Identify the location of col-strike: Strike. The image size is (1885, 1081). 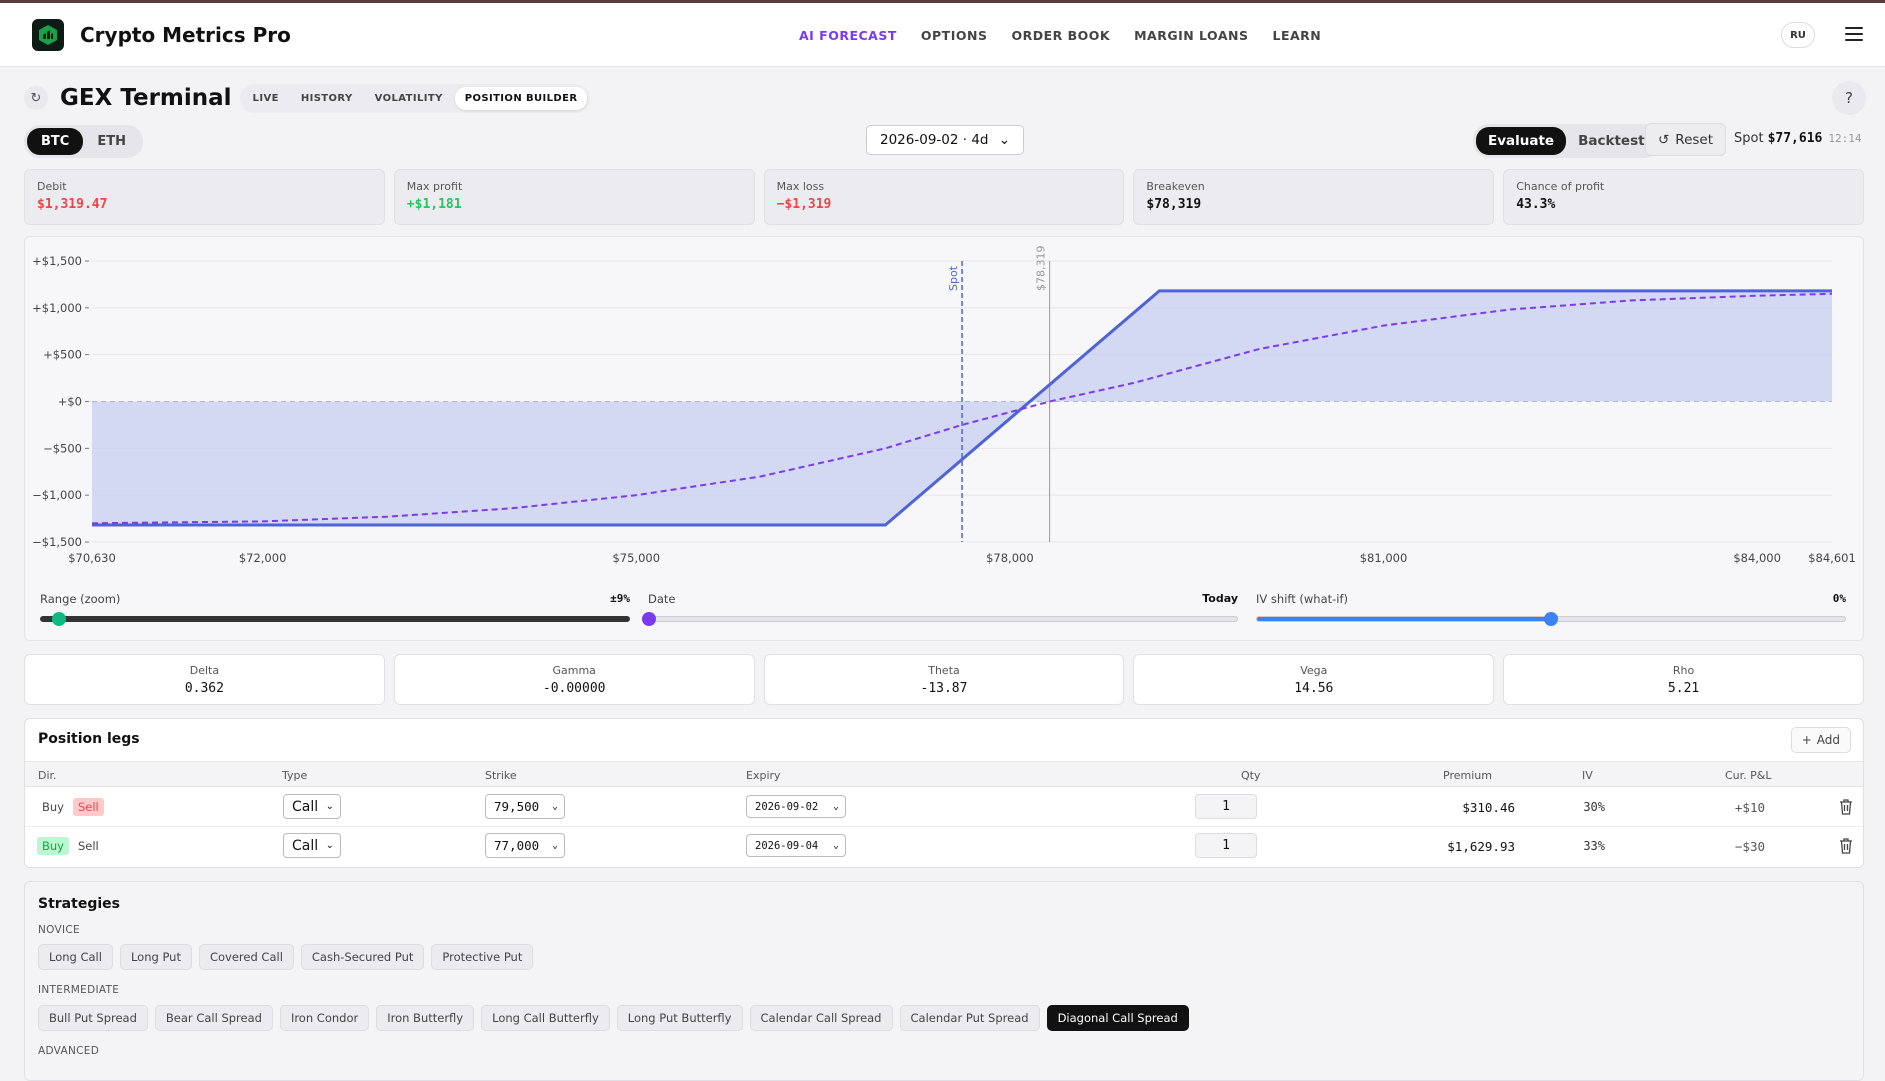
(501, 775).